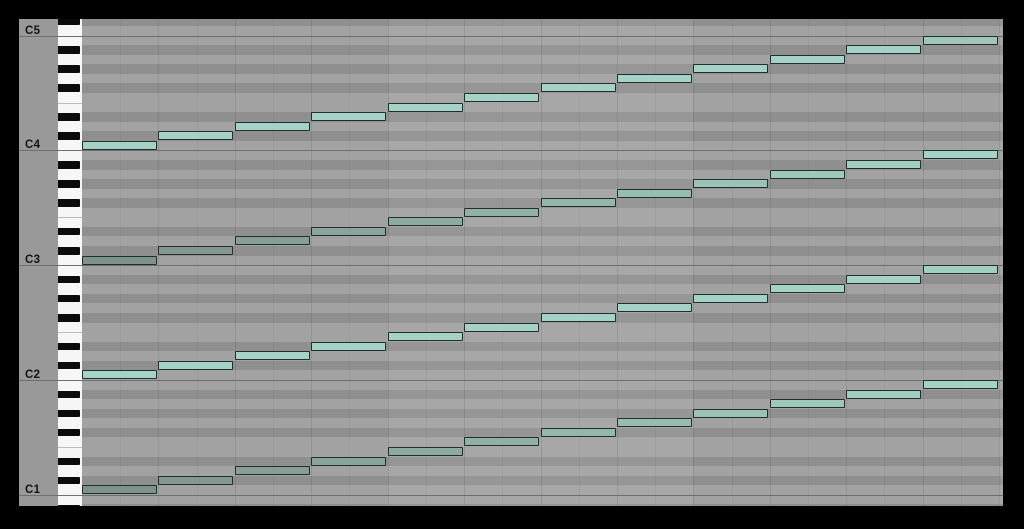 The image size is (1024, 529). Describe the element at coordinates (33, 145) in the screenshot. I see `octave-label: C4` at that location.